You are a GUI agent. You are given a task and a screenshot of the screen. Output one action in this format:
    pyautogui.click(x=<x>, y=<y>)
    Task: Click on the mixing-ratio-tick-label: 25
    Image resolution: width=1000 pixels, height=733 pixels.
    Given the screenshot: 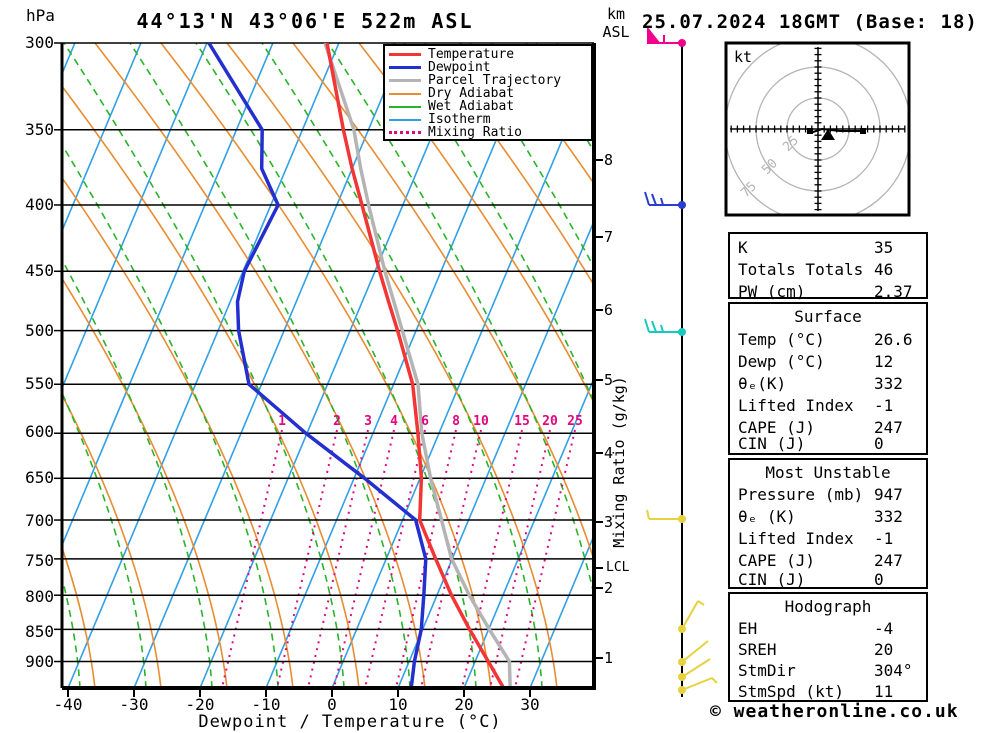 What is the action you would take?
    pyautogui.click(x=575, y=421)
    